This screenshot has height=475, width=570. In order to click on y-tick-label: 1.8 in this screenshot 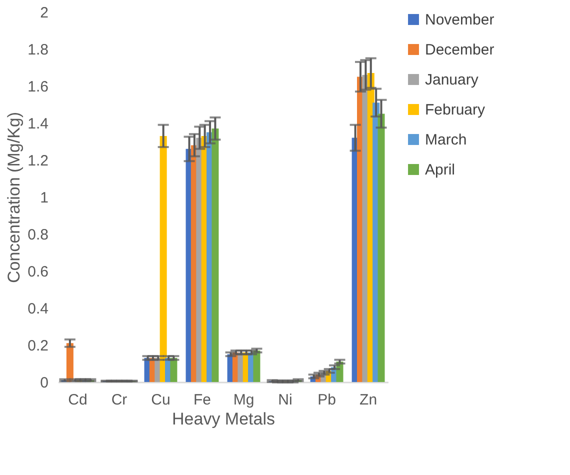, I will do `click(38, 50)`.